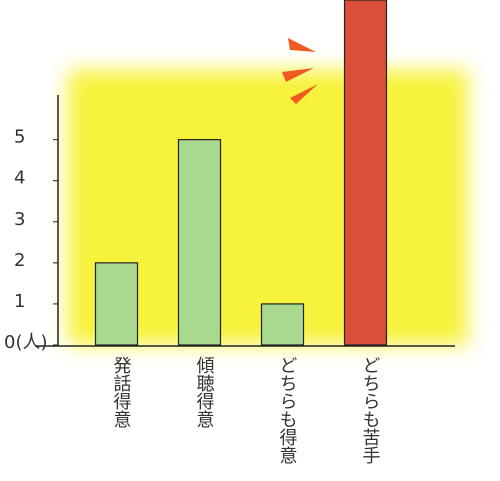  Describe the element at coordinates (204, 392) in the screenshot. I see `x-tick-label: 傾聴得意` at that location.